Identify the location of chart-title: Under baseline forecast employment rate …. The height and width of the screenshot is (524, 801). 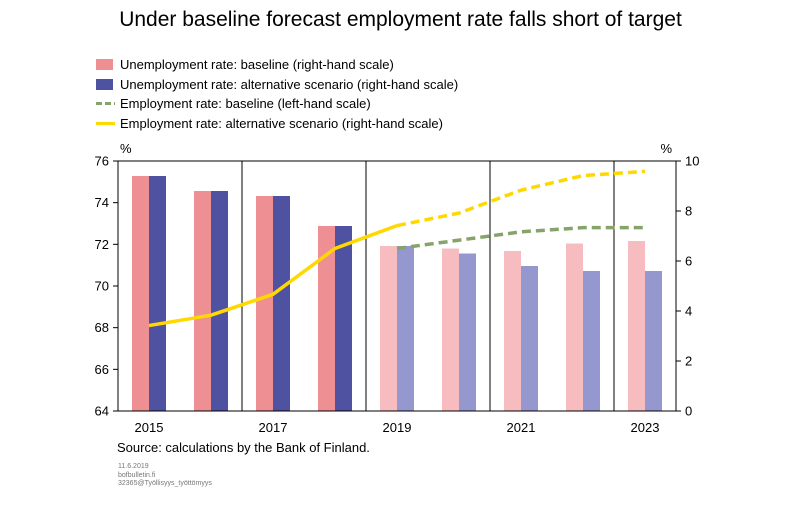
(400, 19).